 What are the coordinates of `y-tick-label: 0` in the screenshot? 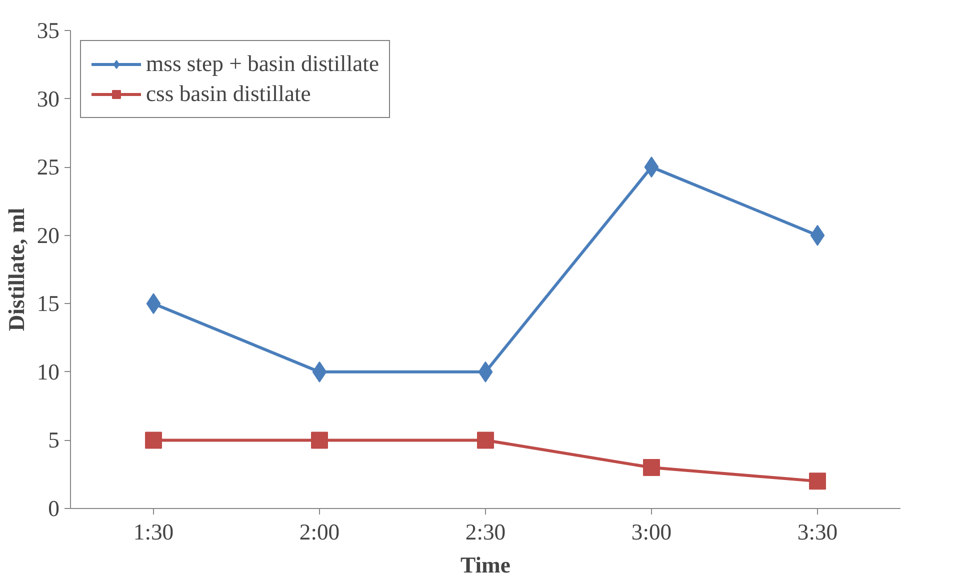 It's located at (54, 508).